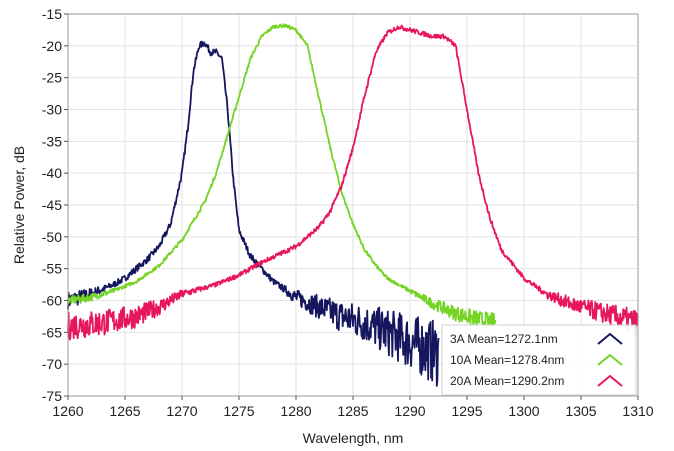 Image resolution: width=674 pixels, height=451 pixels. What do you see at coordinates (523, 411) in the screenshot?
I see `x-tick-label: 1300` at bounding box center [523, 411].